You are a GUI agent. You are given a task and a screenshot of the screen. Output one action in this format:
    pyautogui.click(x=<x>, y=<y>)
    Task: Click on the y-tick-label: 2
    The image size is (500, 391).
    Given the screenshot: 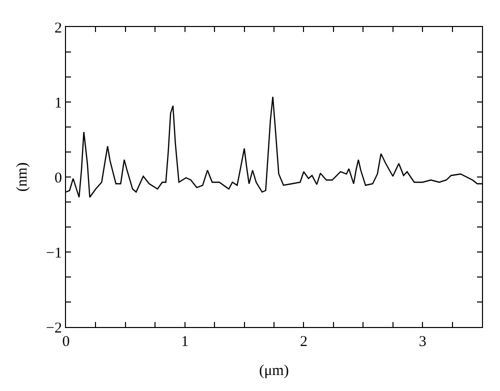 What is the action you would take?
    pyautogui.click(x=58, y=28)
    